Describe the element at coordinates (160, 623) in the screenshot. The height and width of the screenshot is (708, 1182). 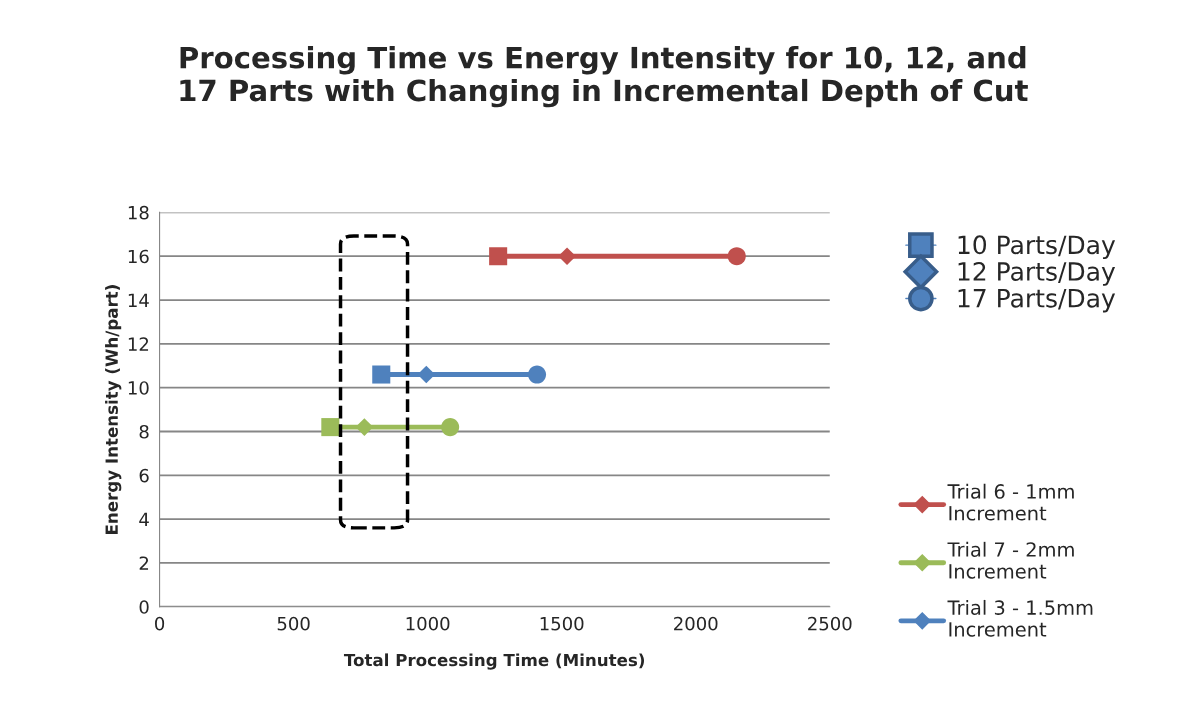
I see `x-tick-label: 0` at that location.